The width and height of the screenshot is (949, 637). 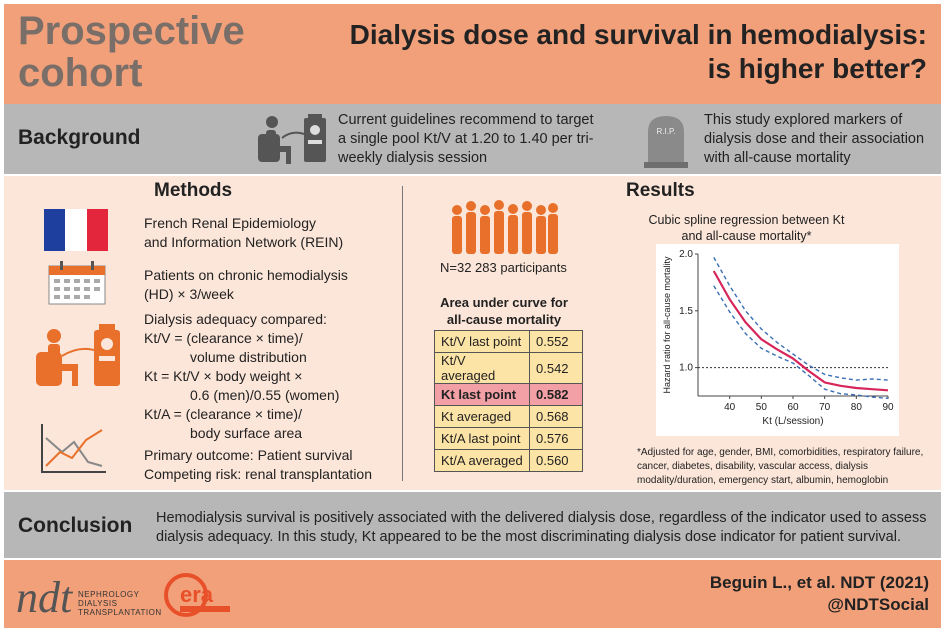 I want to click on y-tick-label: 2.0, so click(x=686, y=254).